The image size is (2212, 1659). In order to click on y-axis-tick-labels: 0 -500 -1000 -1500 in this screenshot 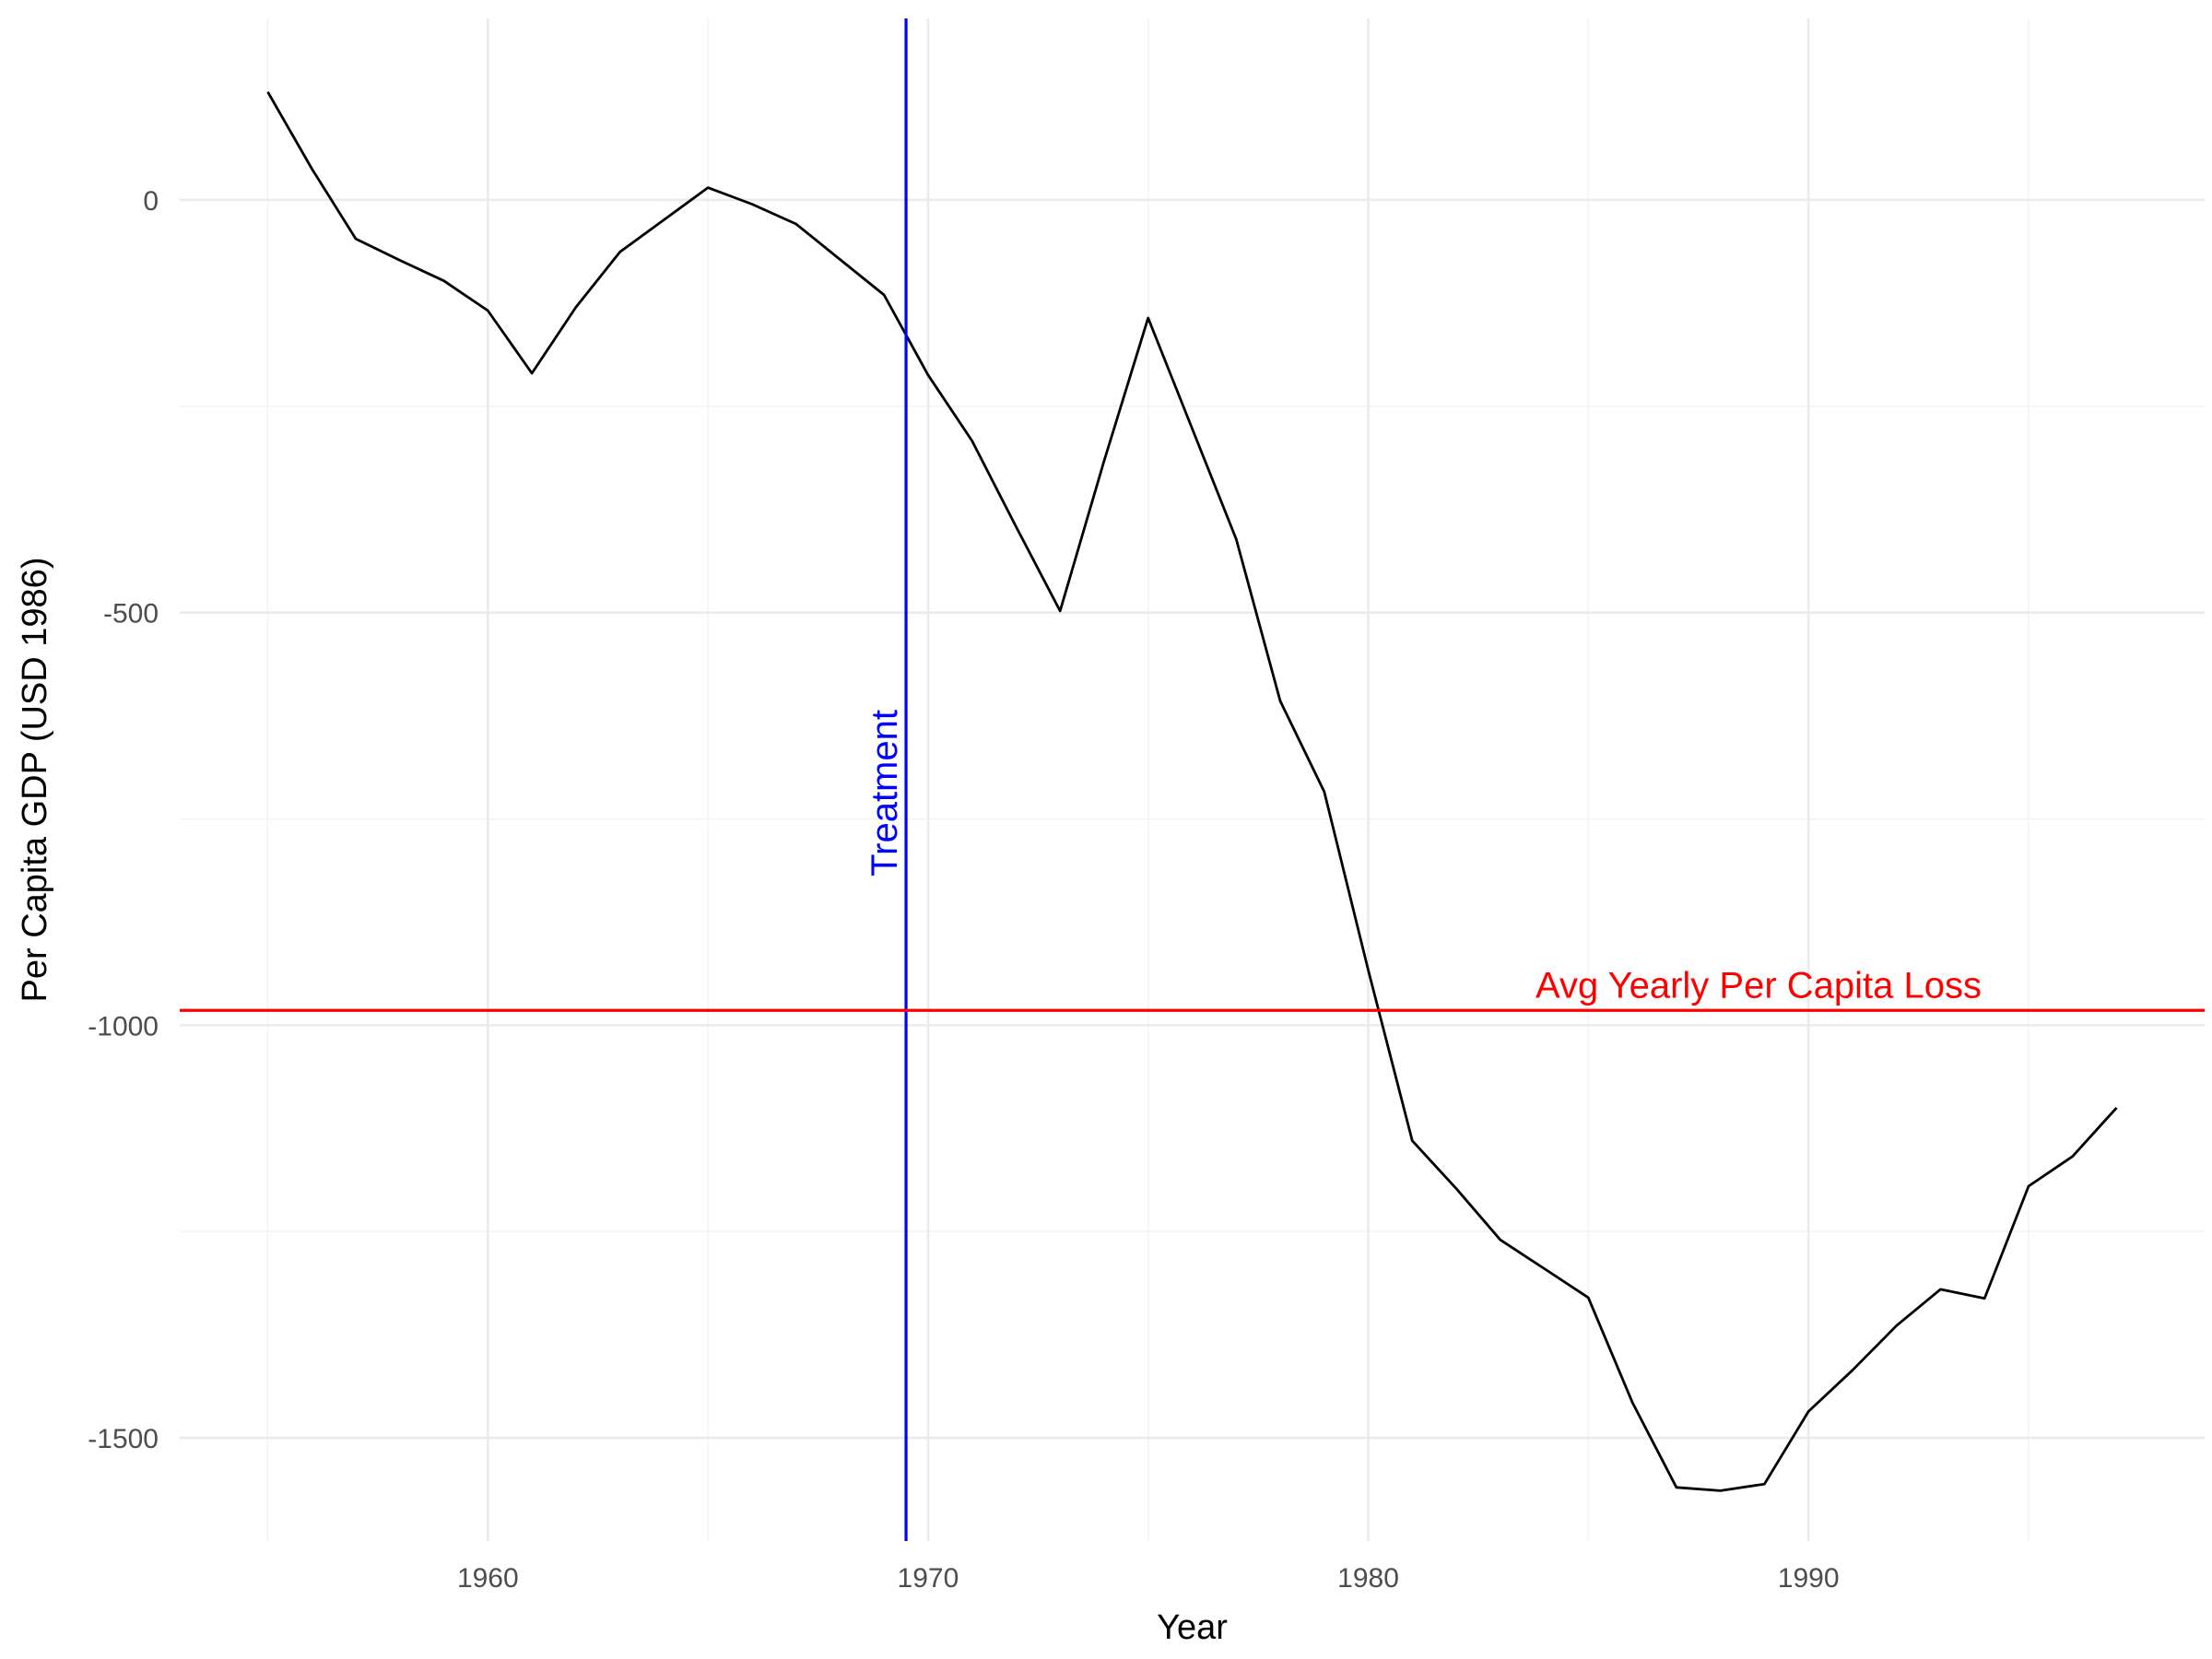, I will do `click(123, 820)`.